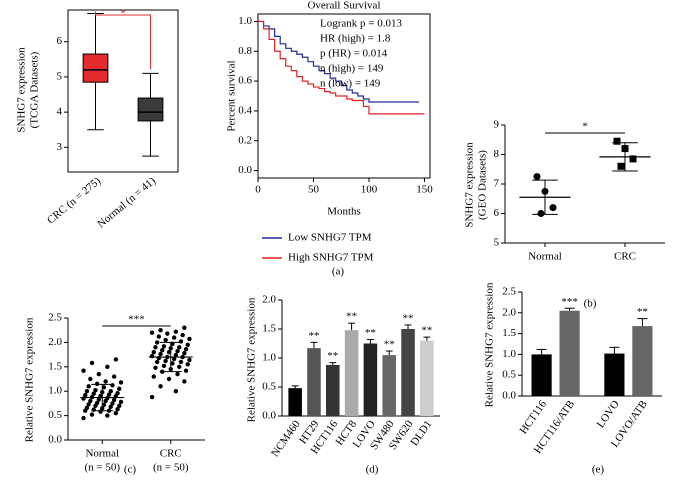 The width and height of the screenshot is (684, 483). What do you see at coordinates (269, 329) in the screenshot?
I see `y-tick-label: 1.5` at bounding box center [269, 329].